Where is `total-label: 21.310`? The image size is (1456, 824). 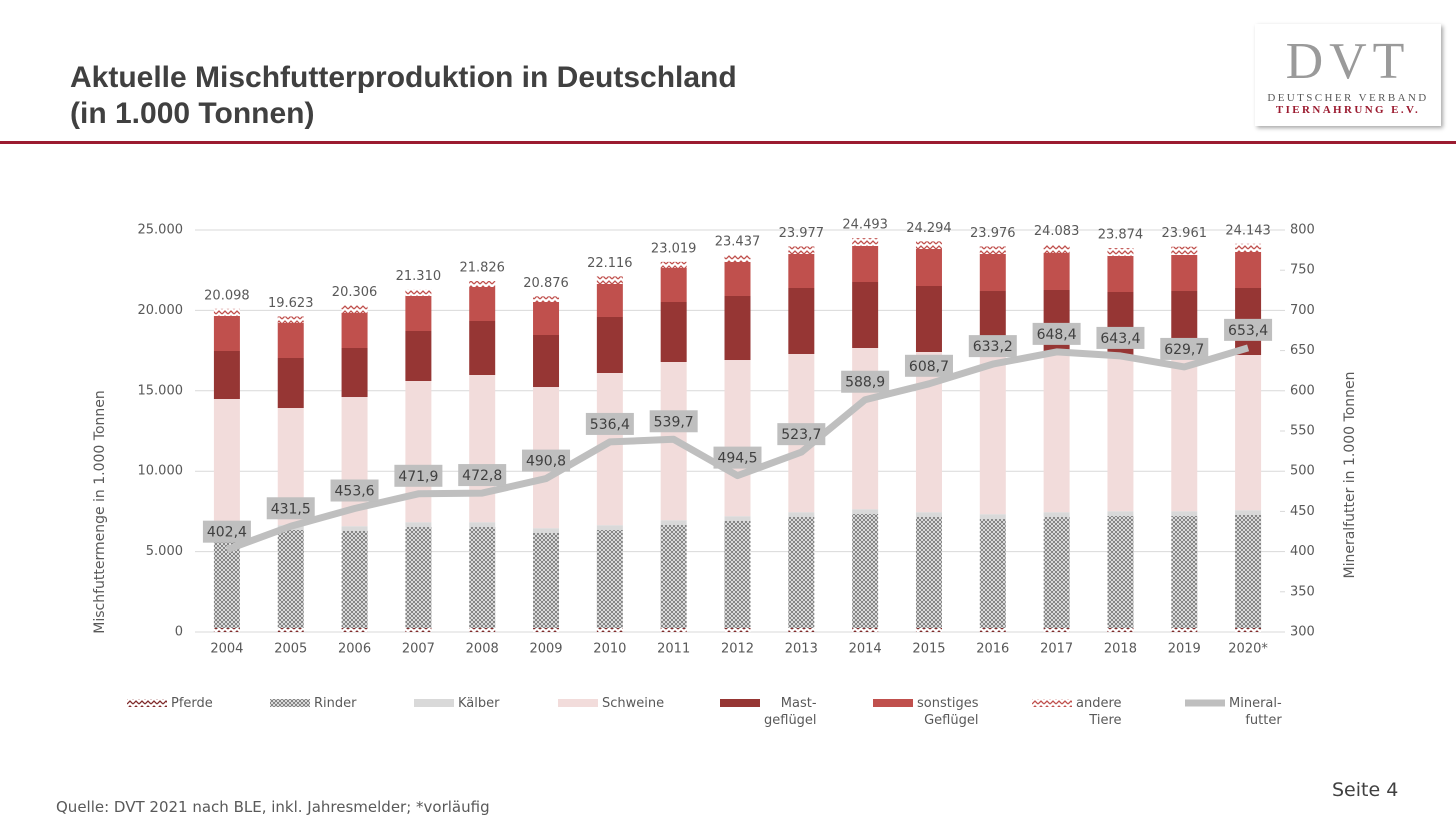 total-label: 21.310 is located at coordinates (419, 276).